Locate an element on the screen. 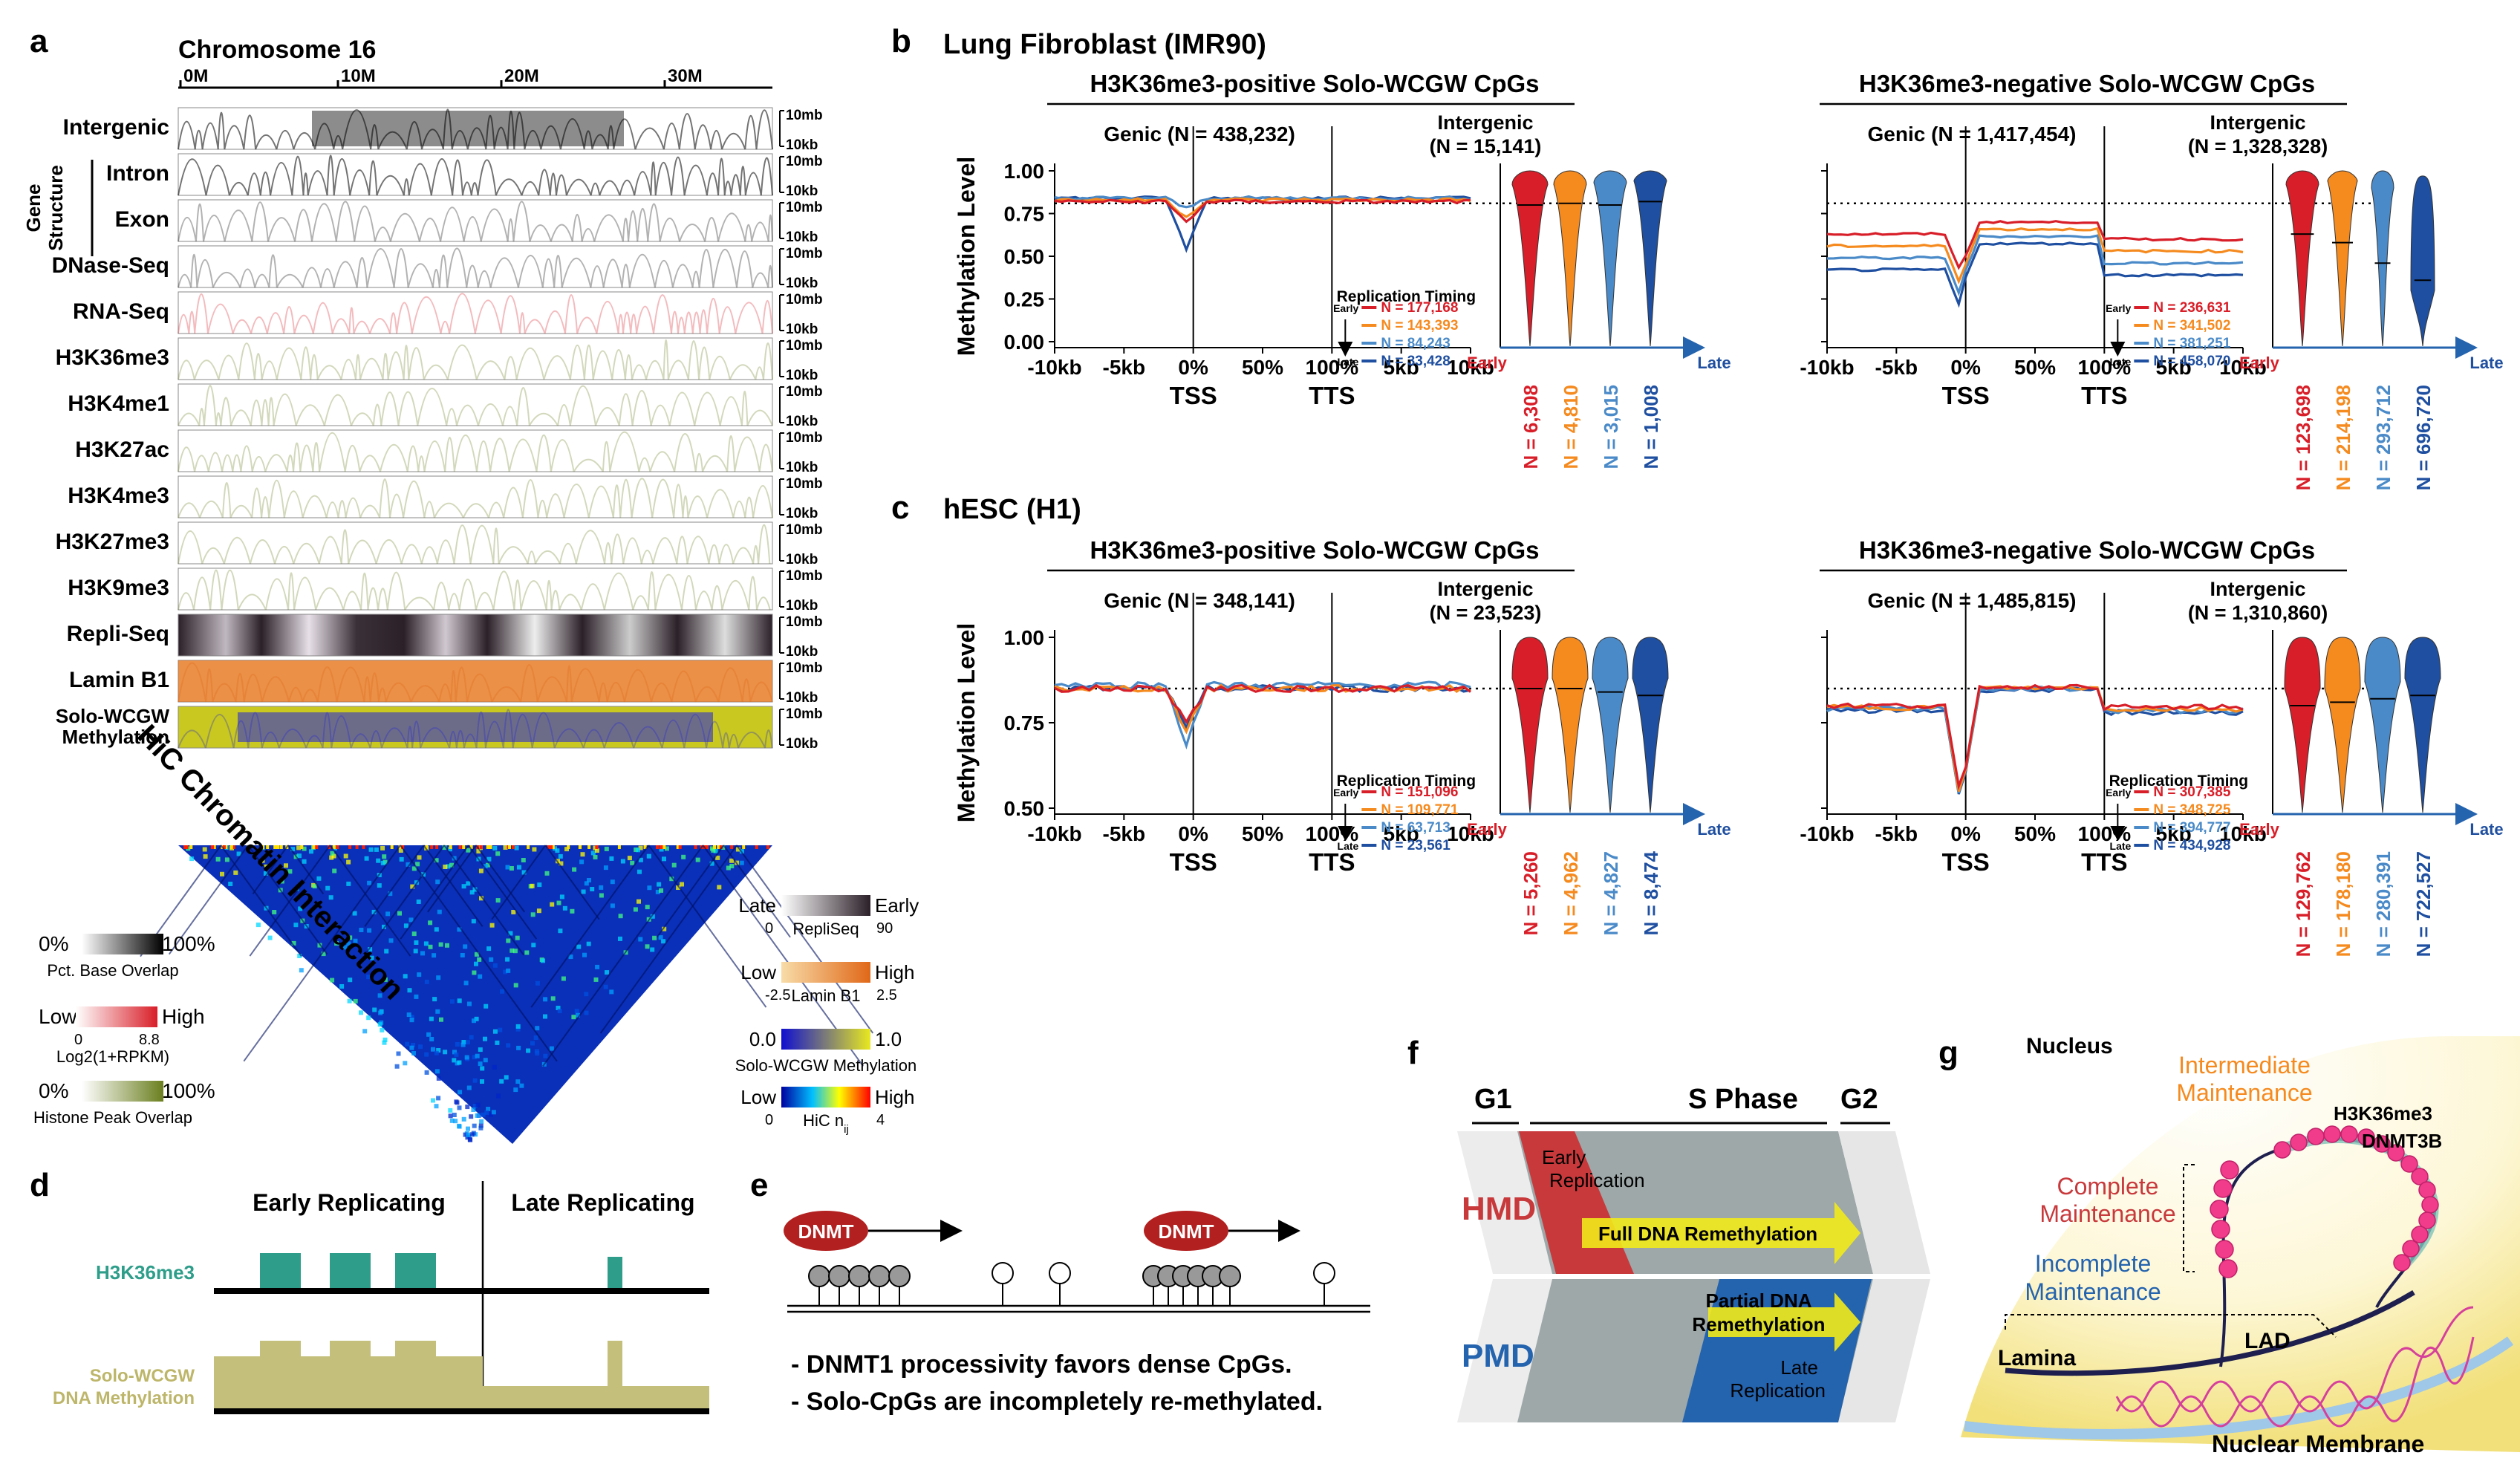 This screenshot has width=2520, height=1467. genic-count: Genic (N = 1,417,454) is located at coordinates (1973, 134).